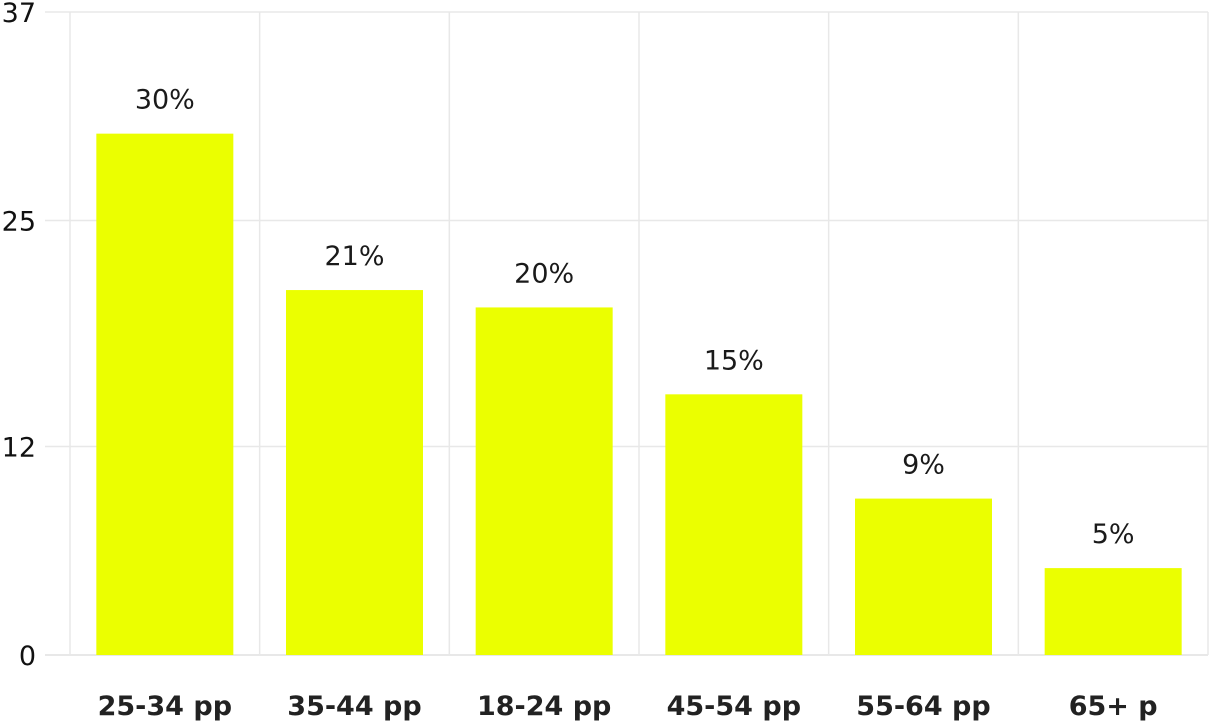 This screenshot has width=1211, height=721. I want to click on data-label: 15%, so click(734, 360).